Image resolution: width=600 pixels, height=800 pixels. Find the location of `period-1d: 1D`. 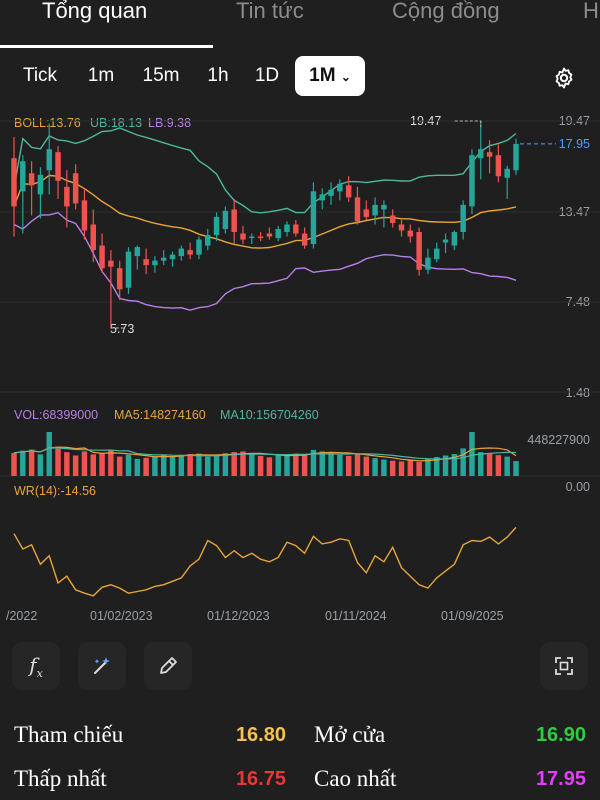

period-1d: 1D is located at coordinates (267, 75).